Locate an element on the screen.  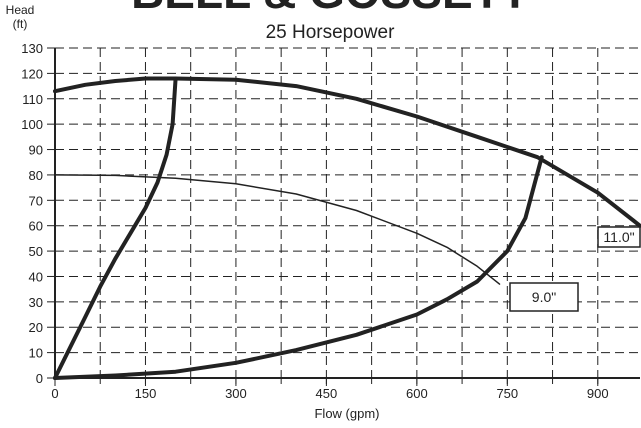
x-tick-label: 450 is located at coordinates (327, 393).